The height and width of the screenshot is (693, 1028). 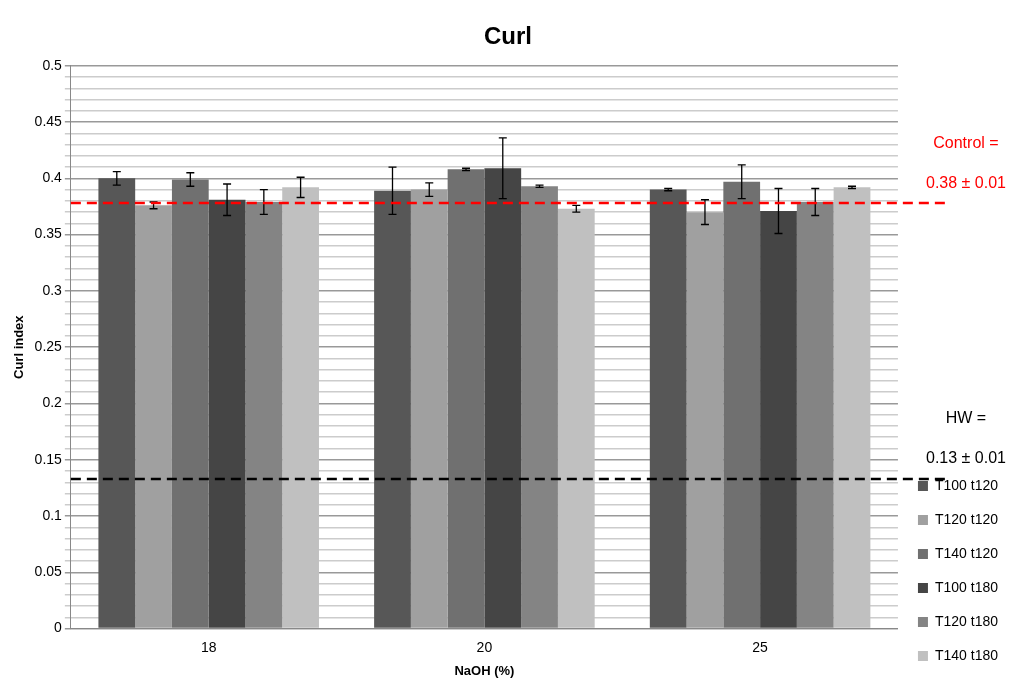 I want to click on text: Control = 0.38 ± 0.01, so click(x=965, y=162).